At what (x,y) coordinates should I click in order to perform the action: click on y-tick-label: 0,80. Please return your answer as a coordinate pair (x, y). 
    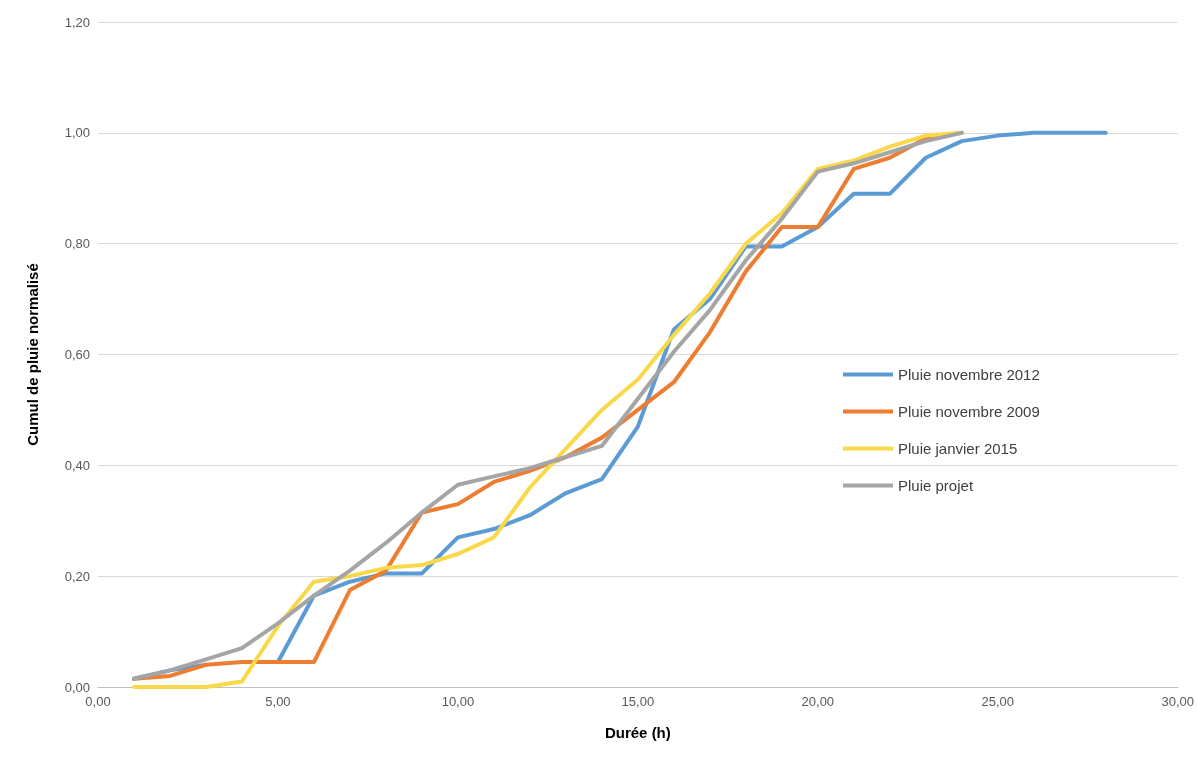
    Looking at the image, I should click on (77, 244).